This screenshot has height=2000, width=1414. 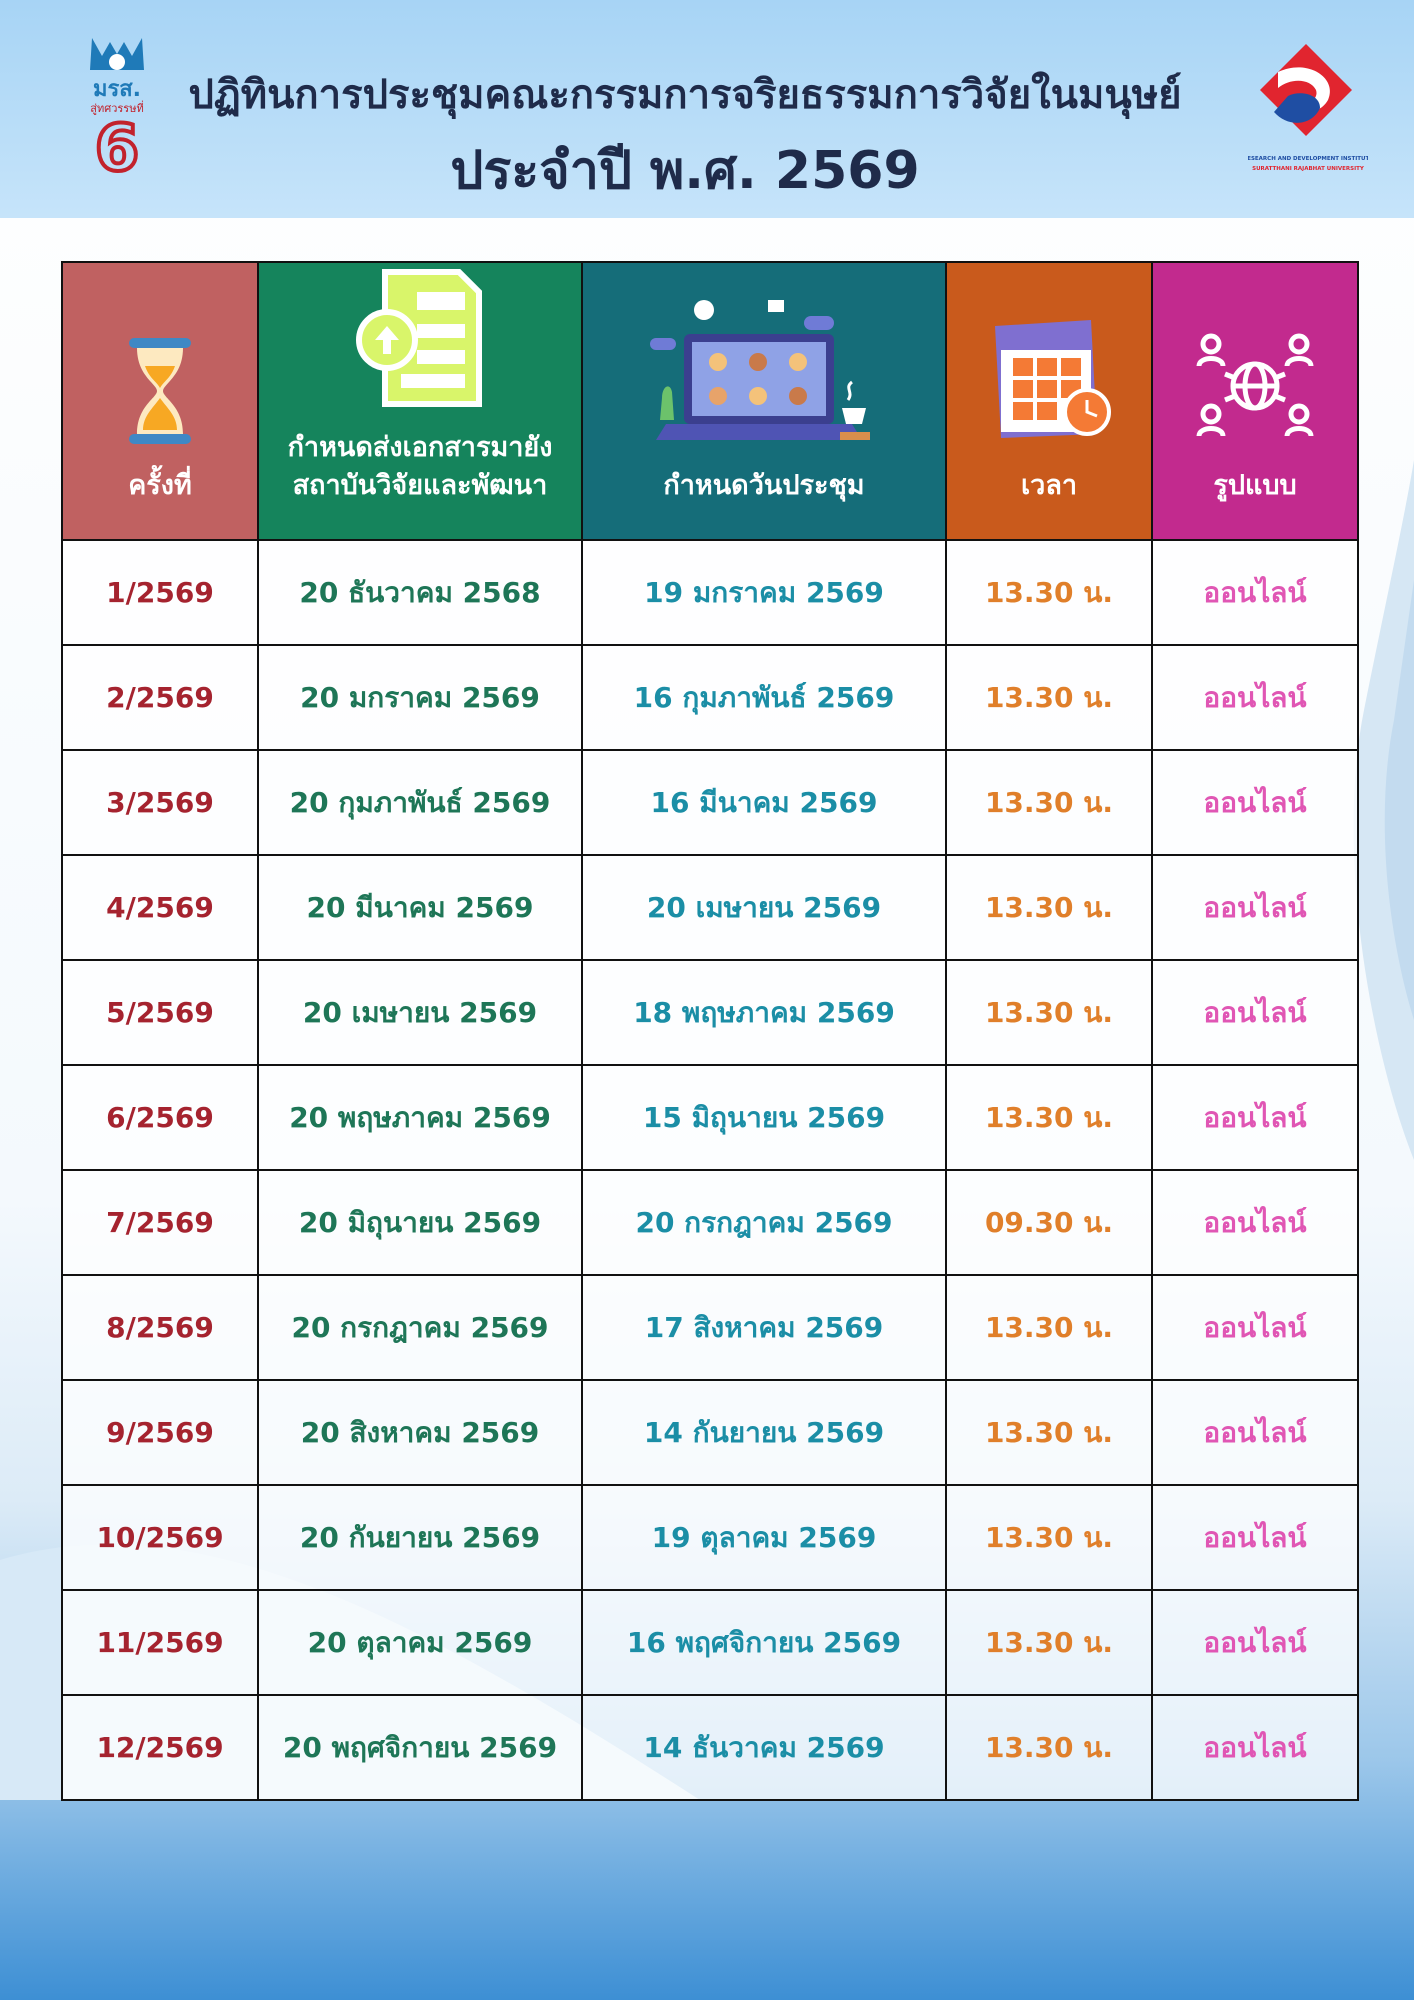 What do you see at coordinates (764, 697) in the screenshot?
I see `meeting-date-cell: 16 กุมภาพันธ์ 2569` at bounding box center [764, 697].